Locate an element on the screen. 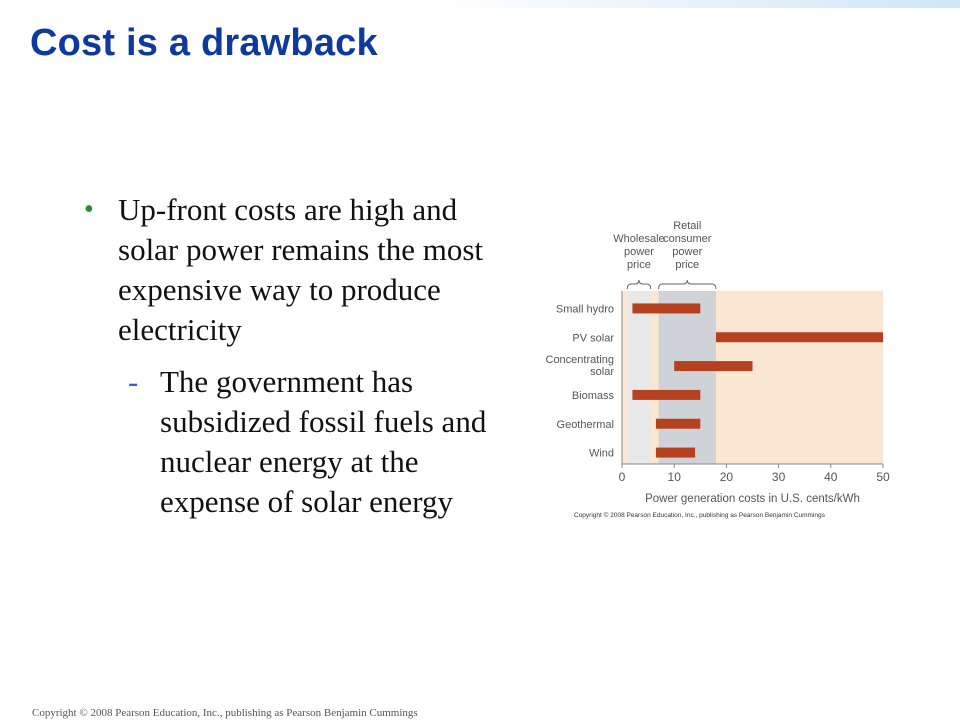 The height and width of the screenshot is (720, 960). category-label: Geothermal is located at coordinates (585, 425).